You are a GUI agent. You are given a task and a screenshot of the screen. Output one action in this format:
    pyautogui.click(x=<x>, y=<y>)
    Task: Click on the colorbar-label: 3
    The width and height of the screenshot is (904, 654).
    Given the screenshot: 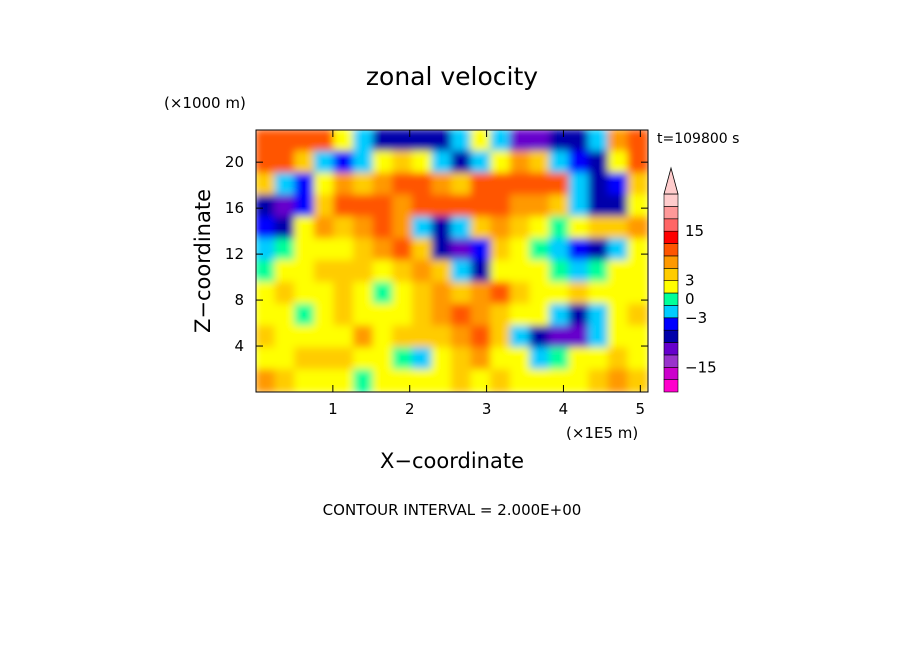 What is the action you would take?
    pyautogui.click(x=690, y=281)
    